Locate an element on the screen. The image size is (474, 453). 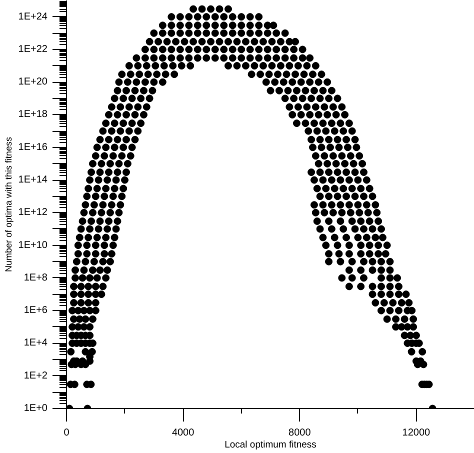
y-tick-label: 1E+10 is located at coordinates (33, 245).